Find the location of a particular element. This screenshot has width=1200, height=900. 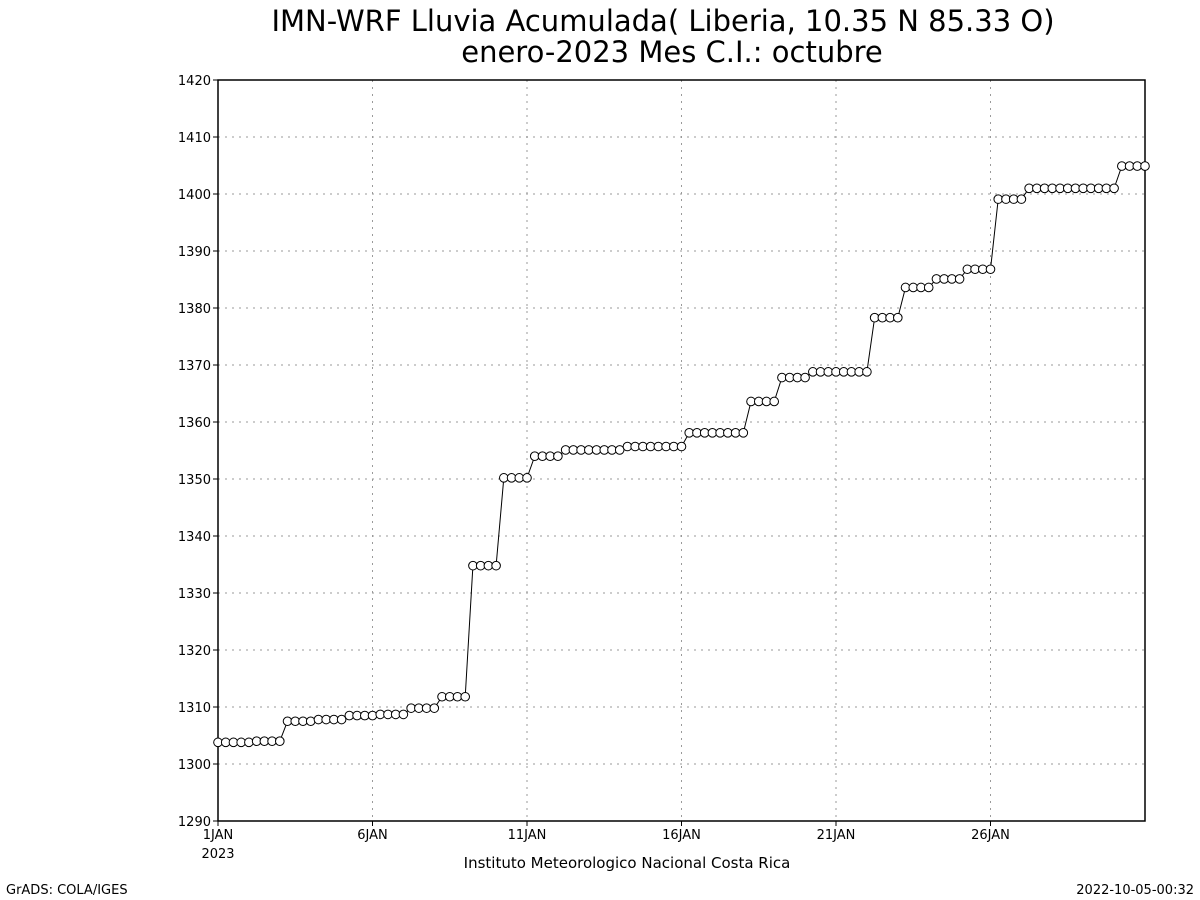

x-tick-label: 16JAN is located at coordinates (681, 835).